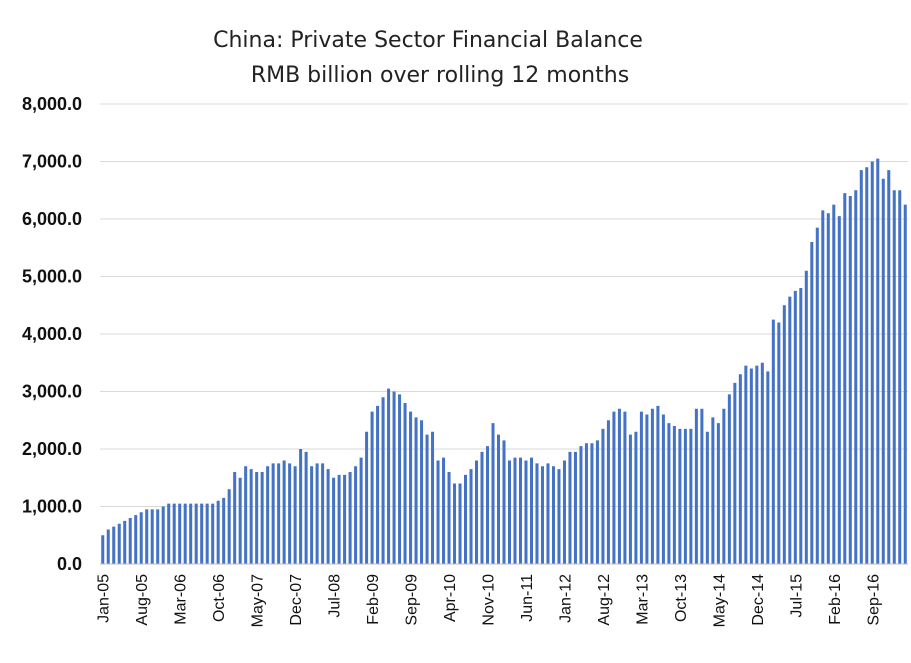 The width and height of the screenshot is (911, 663). What do you see at coordinates (296, 600) in the screenshot?
I see `x-tick-label: Dec-07` at bounding box center [296, 600].